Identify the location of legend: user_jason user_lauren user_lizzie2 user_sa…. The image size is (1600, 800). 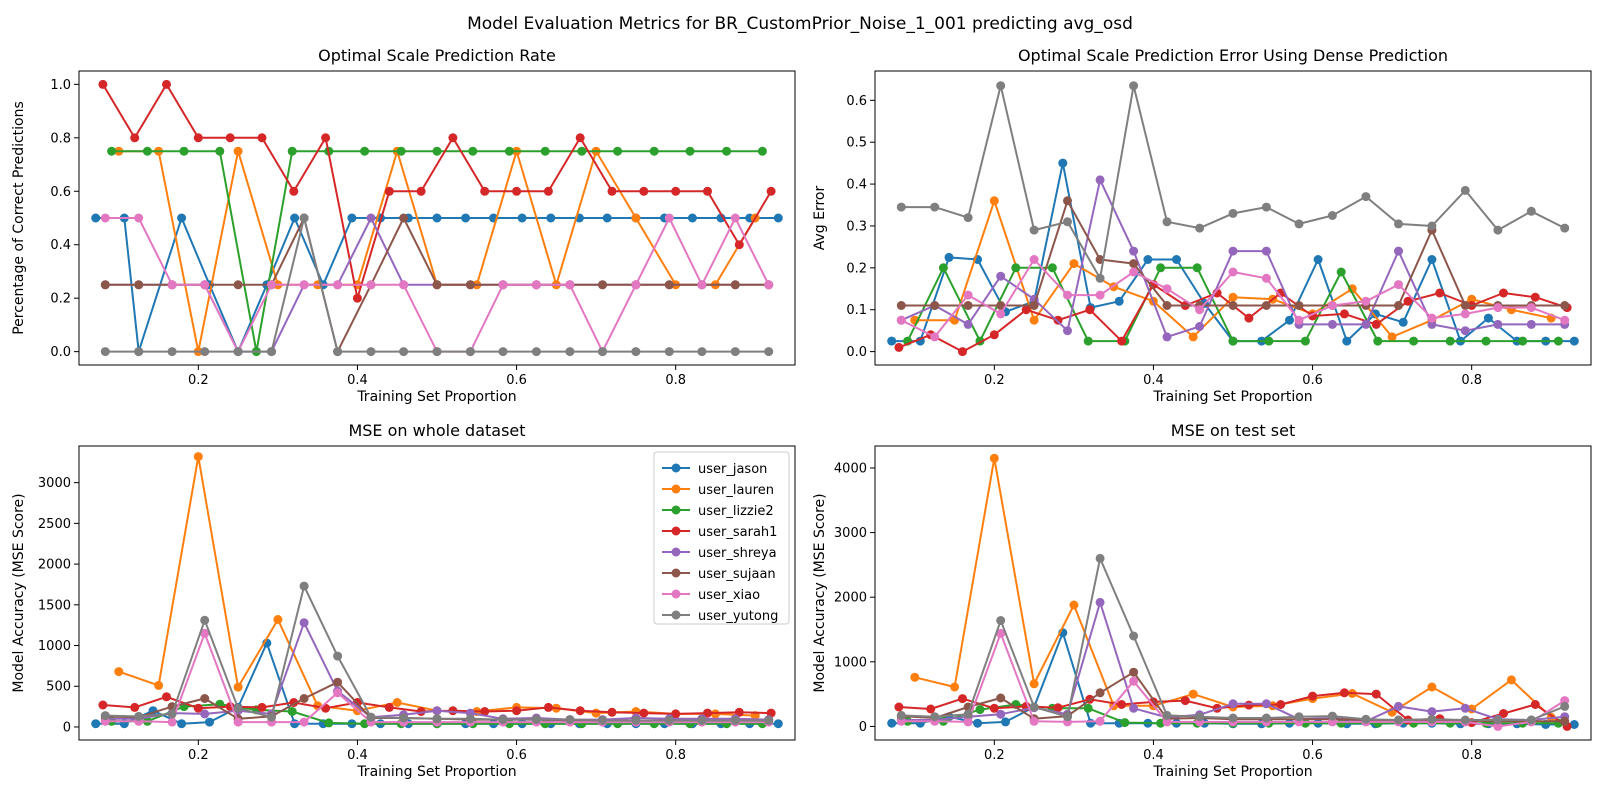
(721, 538).